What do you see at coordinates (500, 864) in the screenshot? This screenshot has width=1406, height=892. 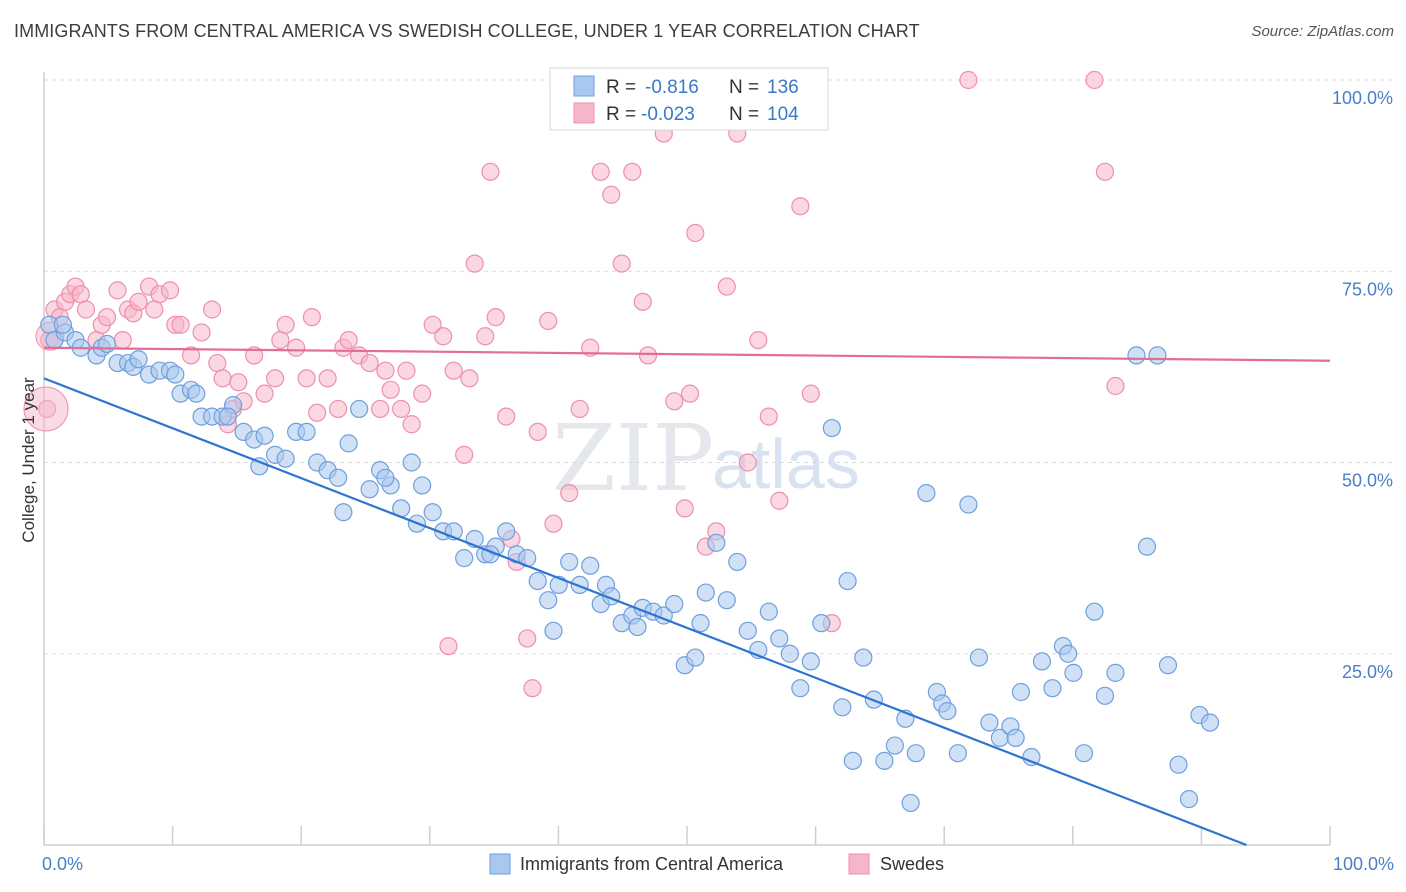 I see `series-legend-swatch-blue` at bounding box center [500, 864].